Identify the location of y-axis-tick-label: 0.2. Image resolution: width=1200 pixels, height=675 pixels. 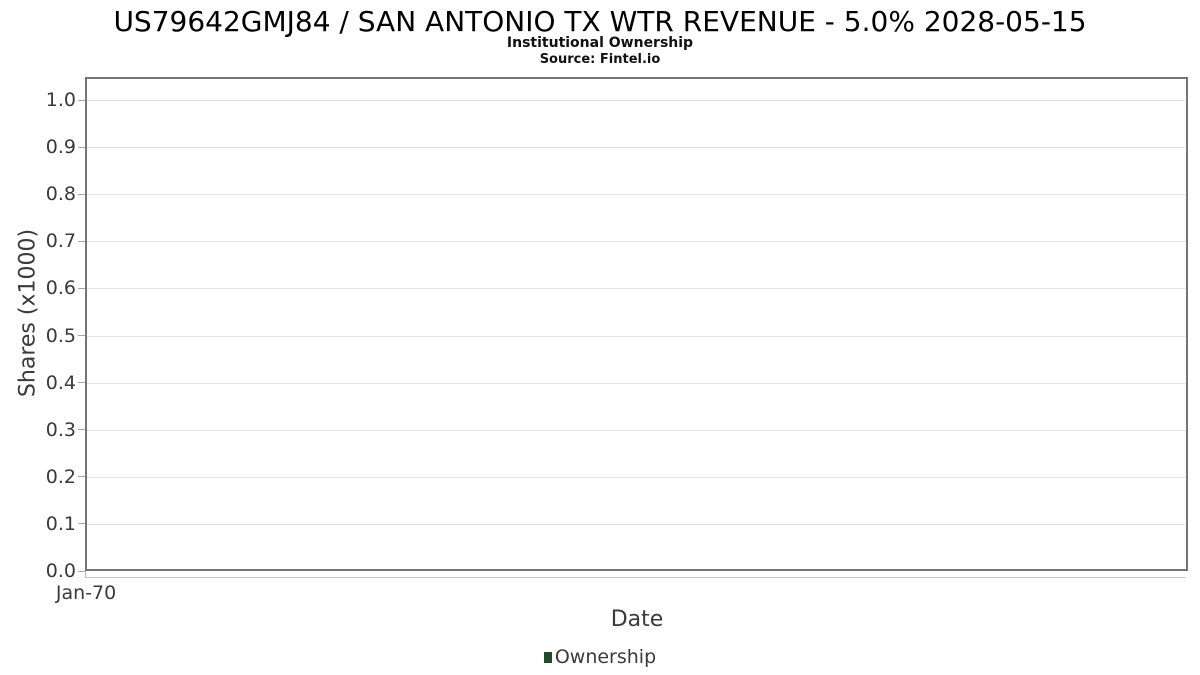
(60, 476).